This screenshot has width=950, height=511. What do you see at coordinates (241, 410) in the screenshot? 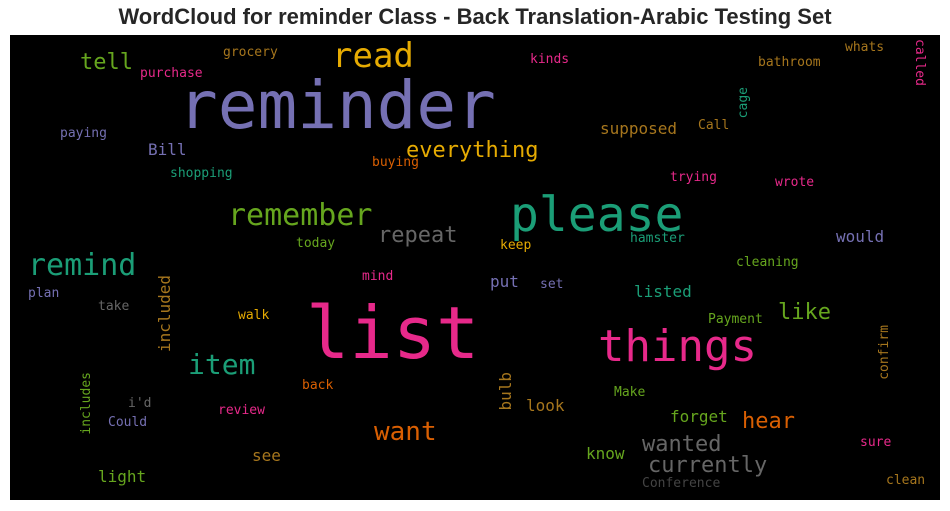
I see `word-review: review` at bounding box center [241, 410].